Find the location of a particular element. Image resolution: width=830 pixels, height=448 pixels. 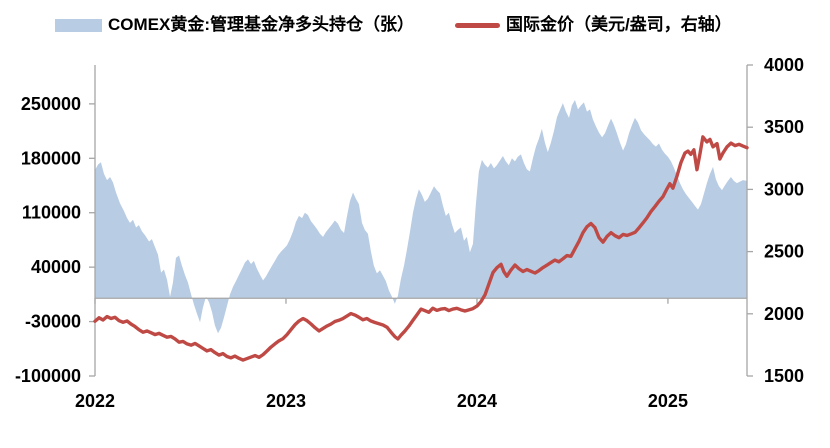

legend-item-gold-price: 国际金价（美元/盎司，右轴） is located at coordinates (593, 25).